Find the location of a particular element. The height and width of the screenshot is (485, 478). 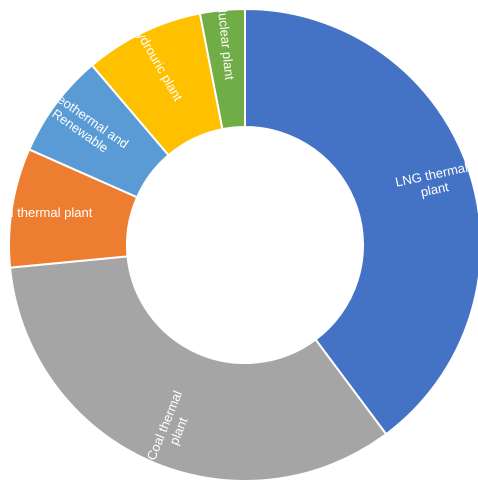

slice-label-line: Oil thermal plant is located at coordinates (46, 212).